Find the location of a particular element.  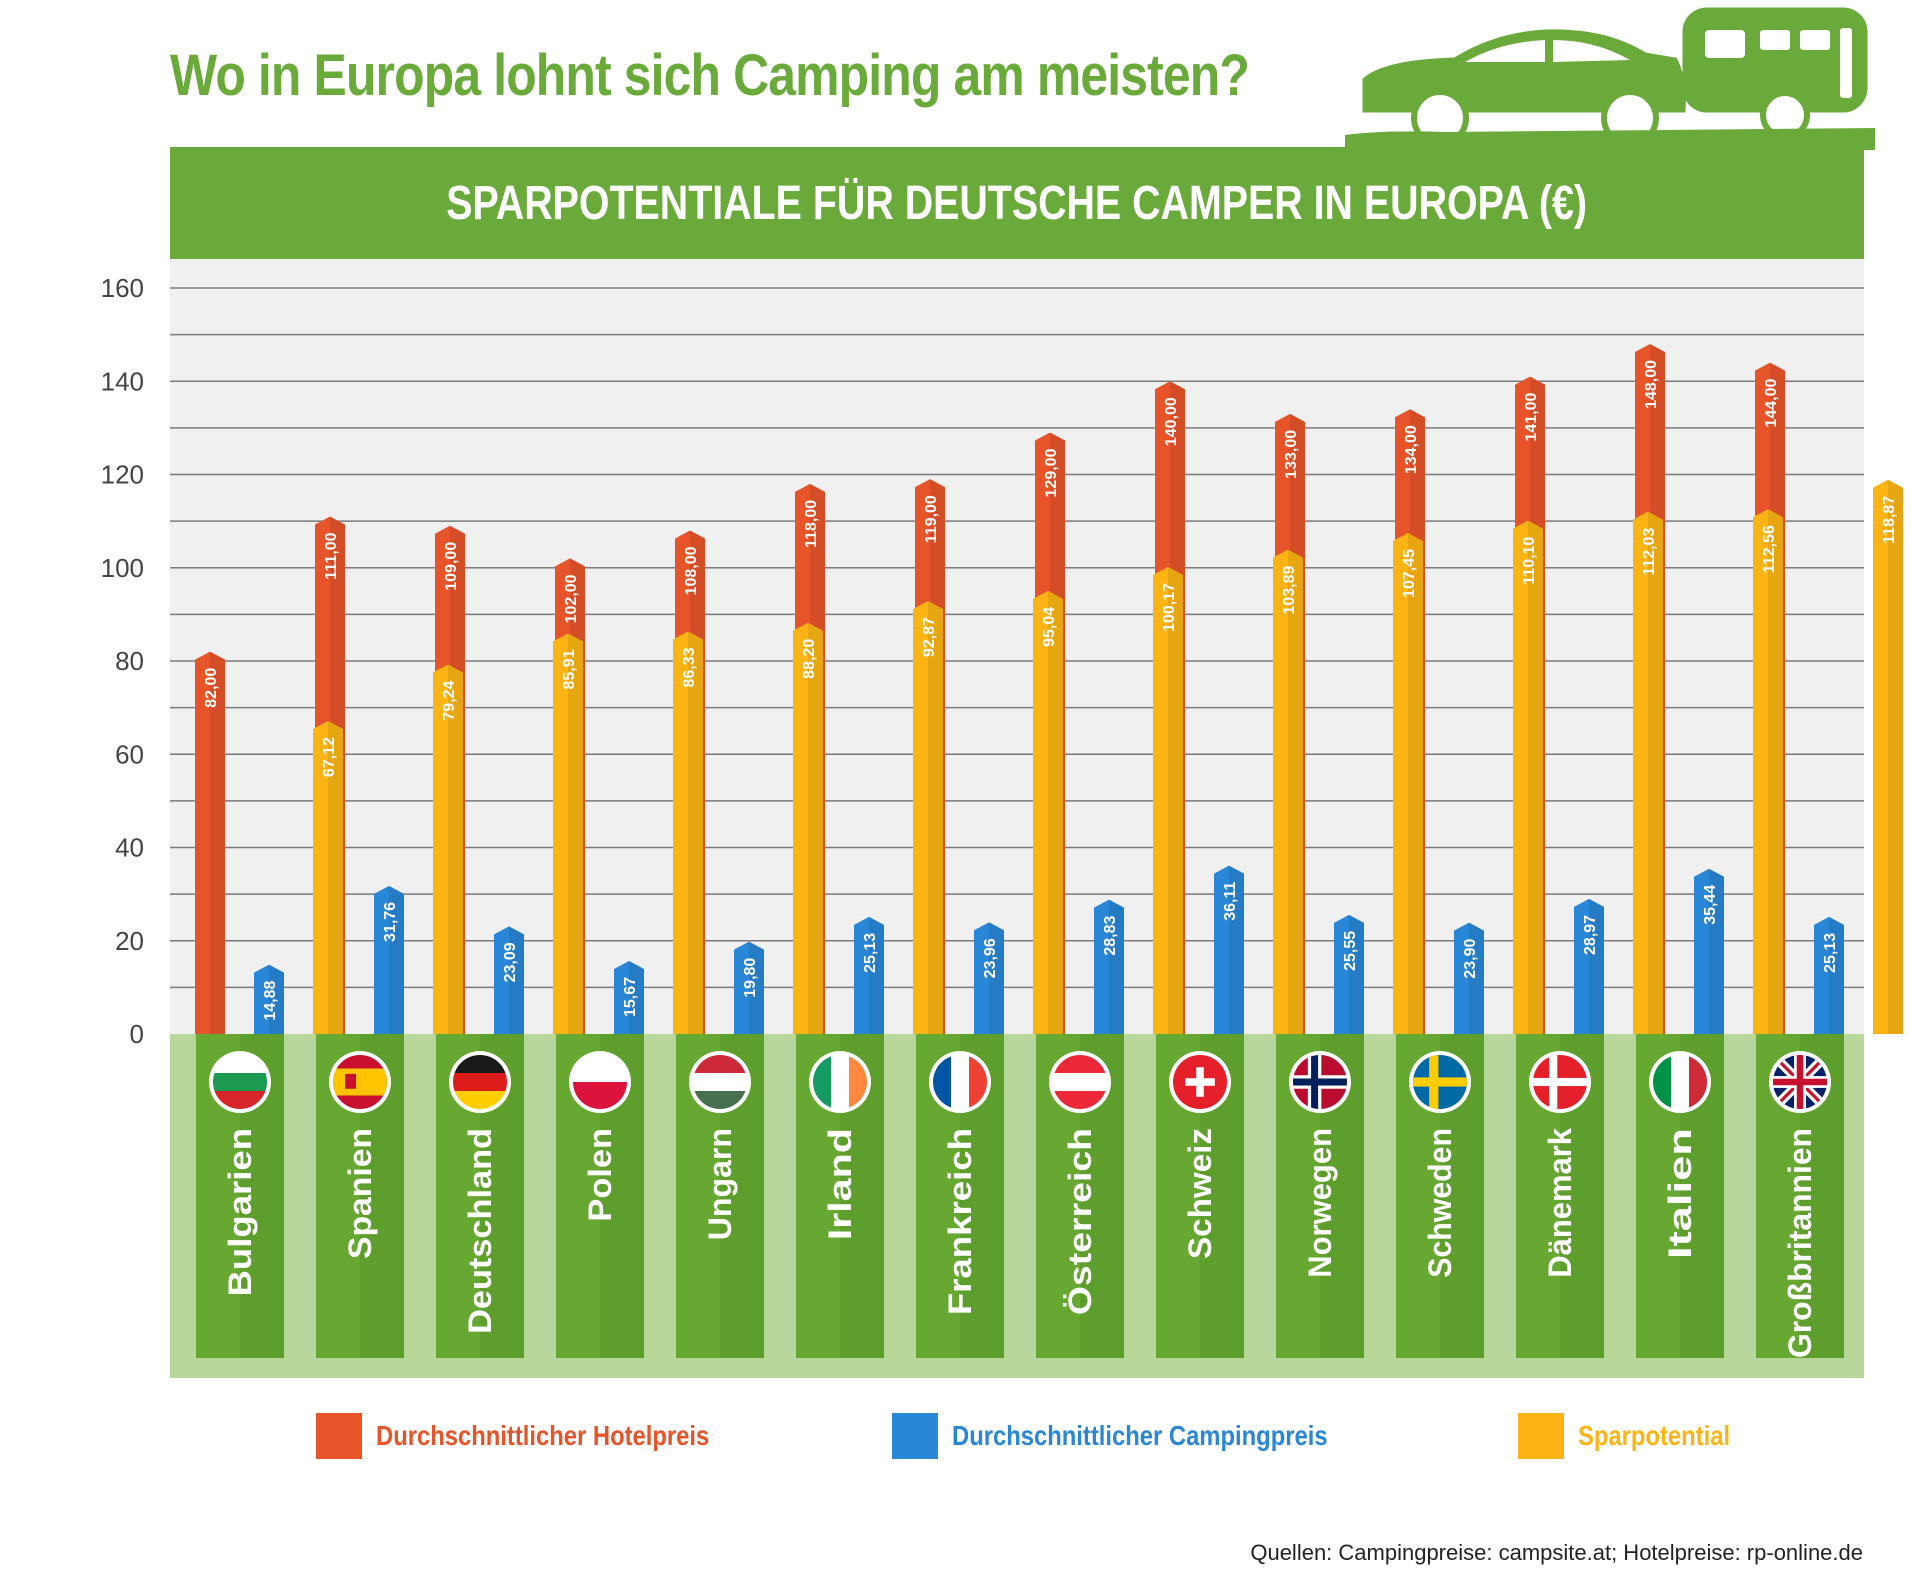

bar-value-label: 19,80 is located at coordinates (750, 978).